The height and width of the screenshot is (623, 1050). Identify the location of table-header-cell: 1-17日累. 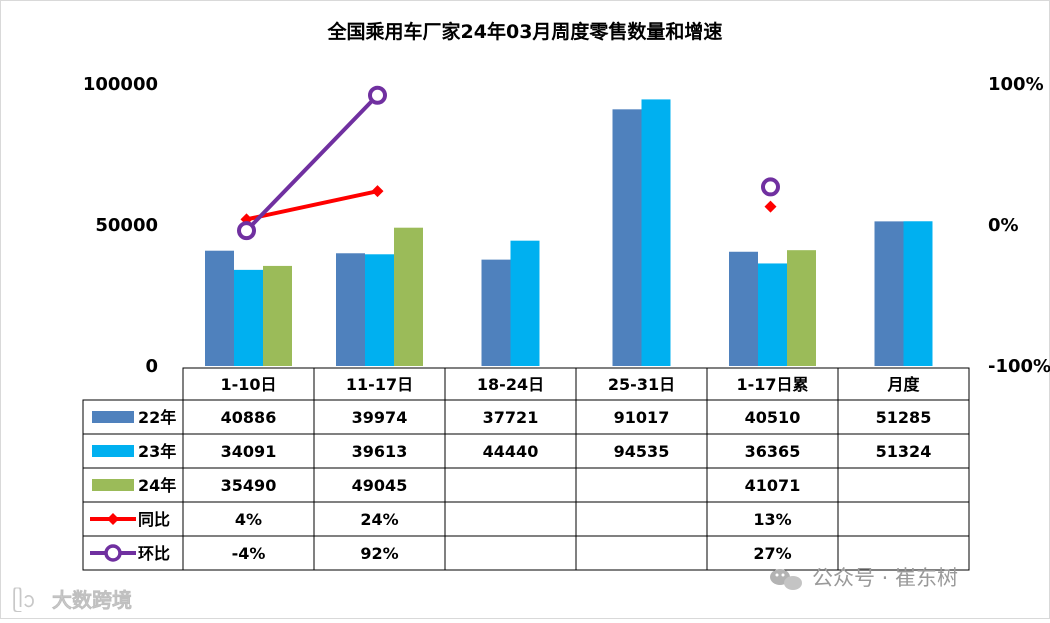
(772, 384).